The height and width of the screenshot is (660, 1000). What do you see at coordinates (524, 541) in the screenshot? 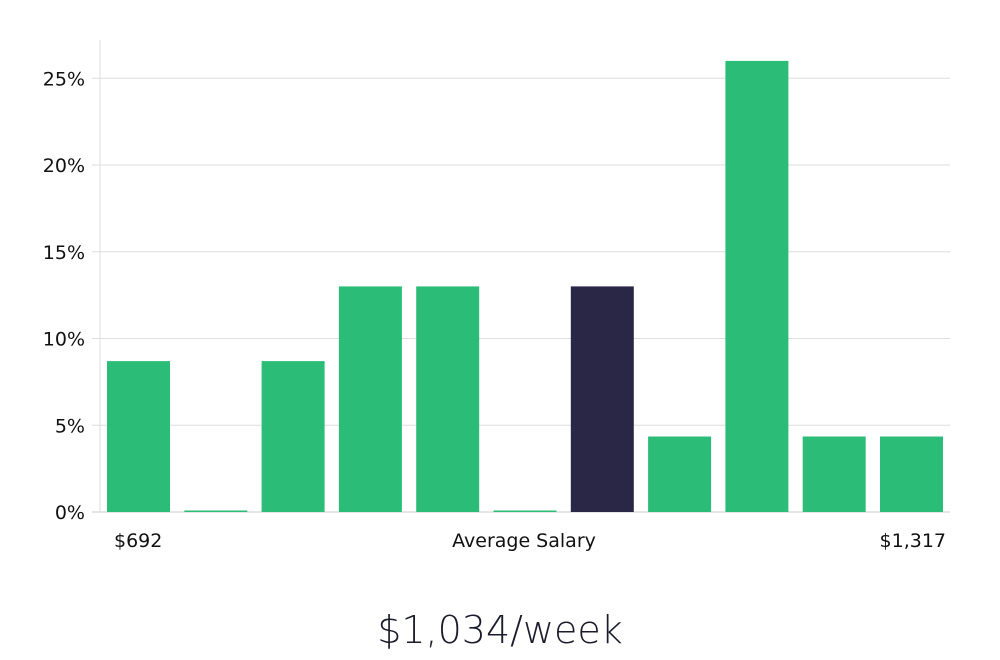
I see `x-axis-label: Average Salary` at bounding box center [524, 541].